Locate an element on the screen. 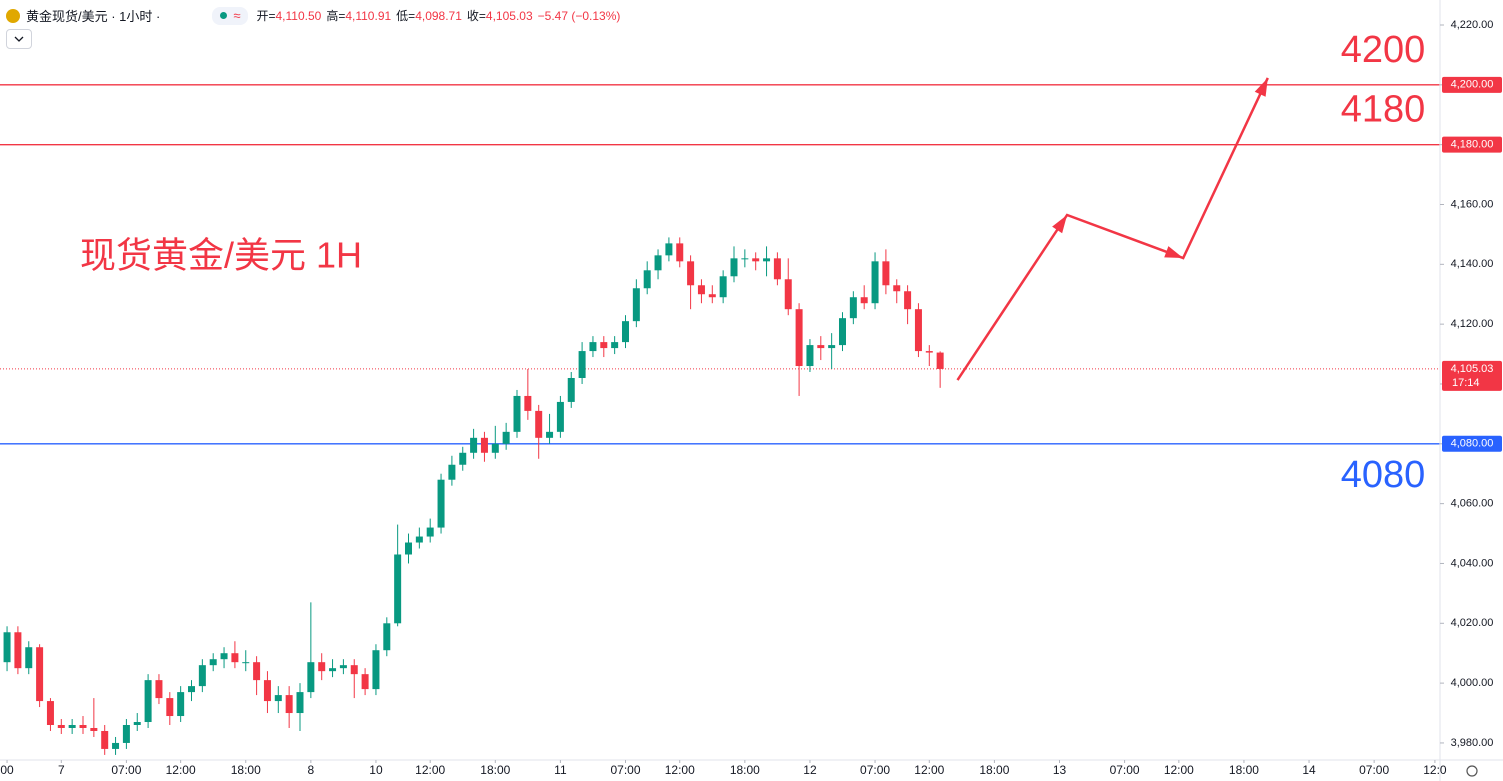  change: −5.47 (−0.13%) is located at coordinates (579, 15).